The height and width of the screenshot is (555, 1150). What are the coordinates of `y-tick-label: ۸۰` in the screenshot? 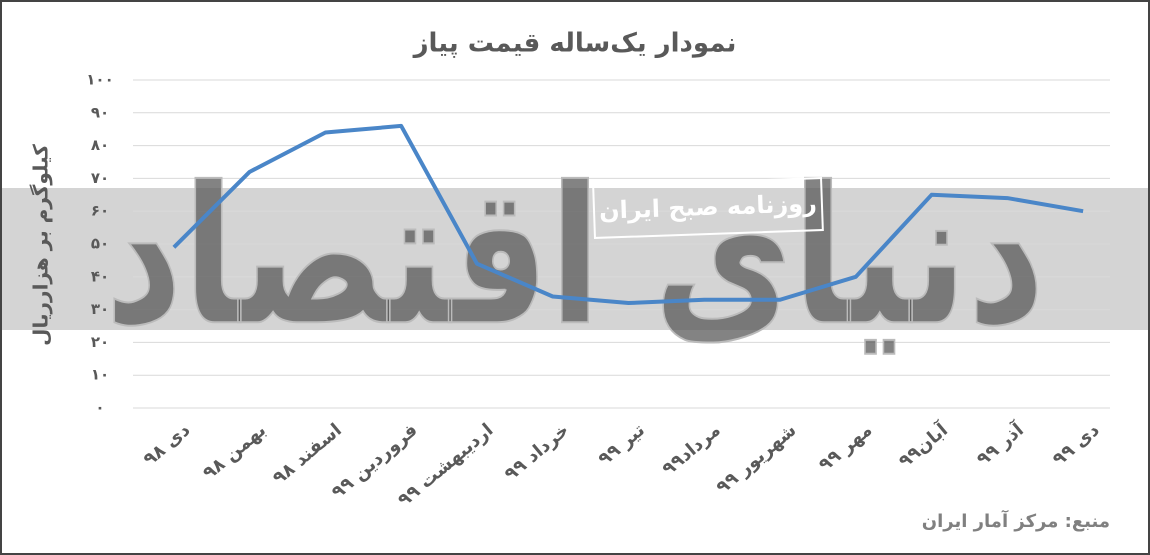 It's located at (100, 145).